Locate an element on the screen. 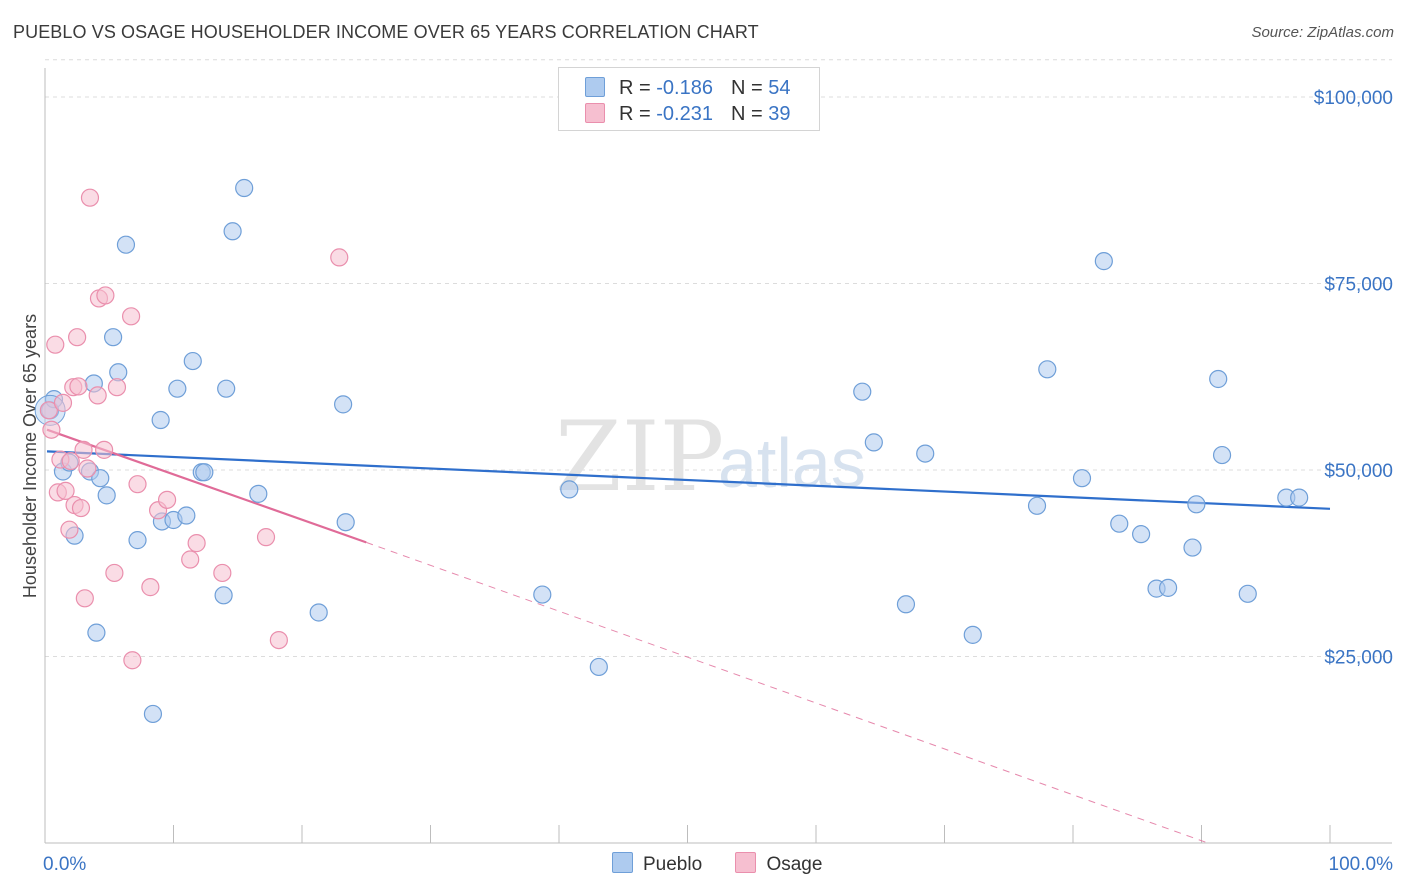 This screenshot has height=892, width=1406. watermark-zip: ZIP is located at coordinates (639, 457).